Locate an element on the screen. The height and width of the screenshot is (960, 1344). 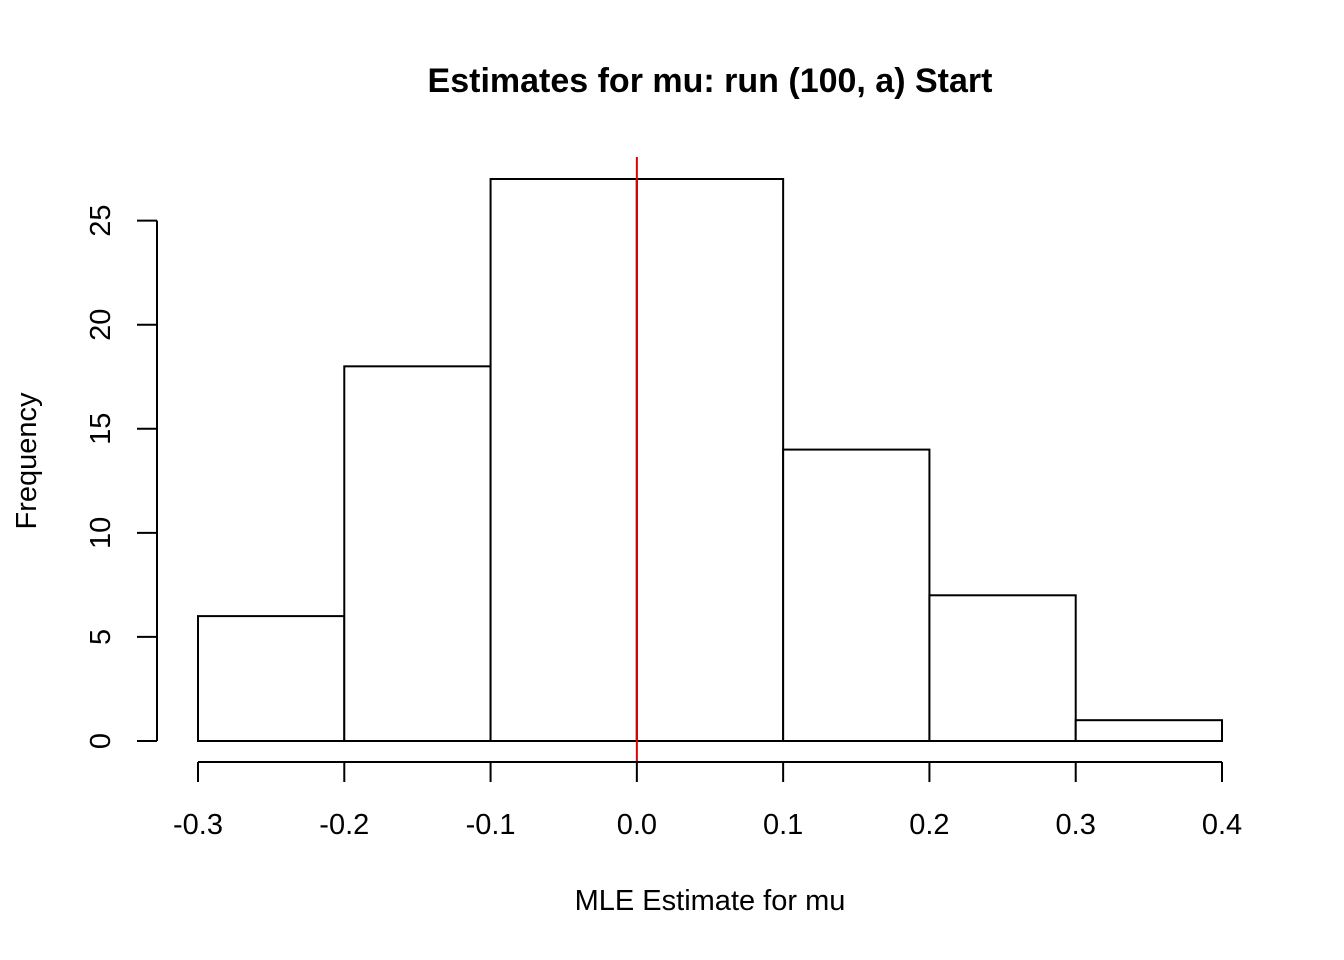
y-tick-label: 25 is located at coordinates (101, 220).